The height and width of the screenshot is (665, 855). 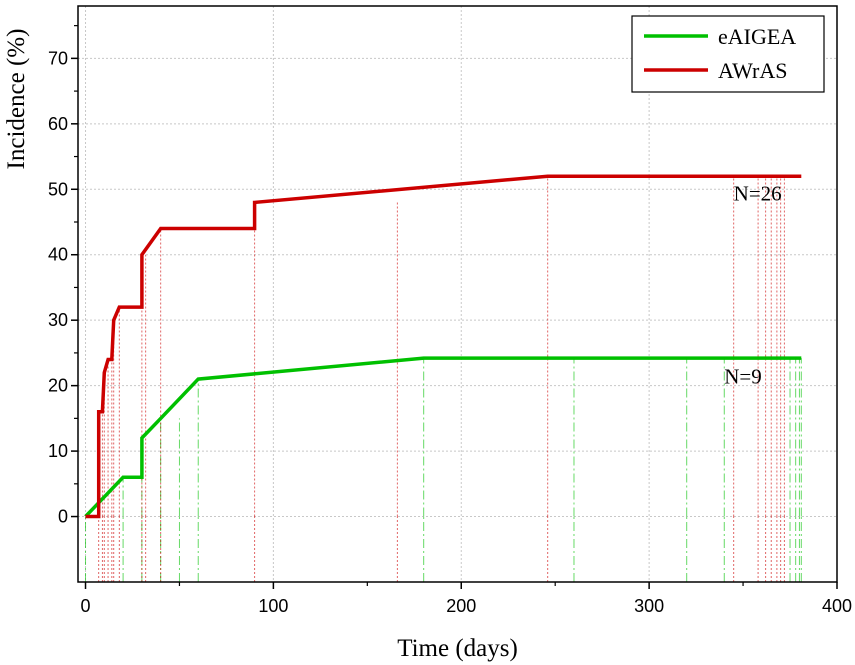 I want to click on x-tick-label: 100, so click(x=273, y=606).